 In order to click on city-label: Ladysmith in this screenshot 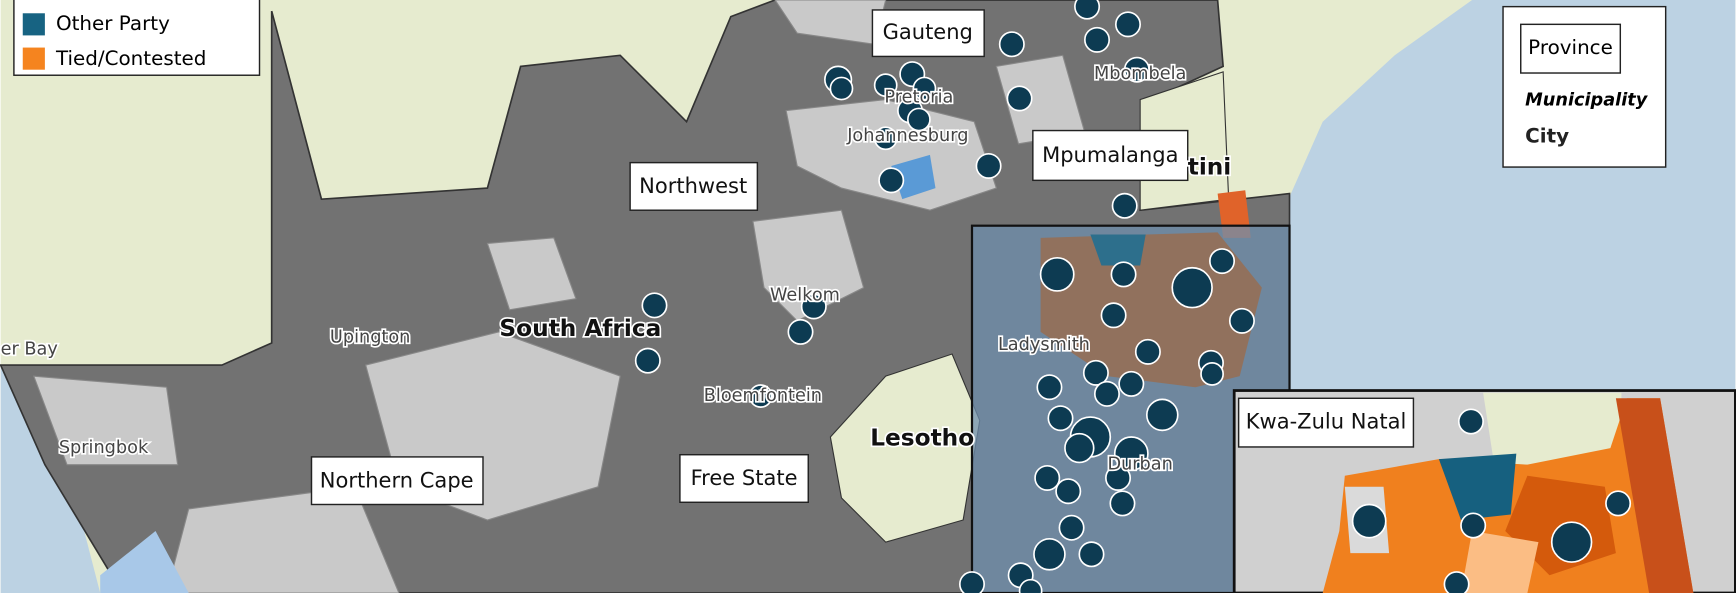, I will do `click(1044, 345)`.